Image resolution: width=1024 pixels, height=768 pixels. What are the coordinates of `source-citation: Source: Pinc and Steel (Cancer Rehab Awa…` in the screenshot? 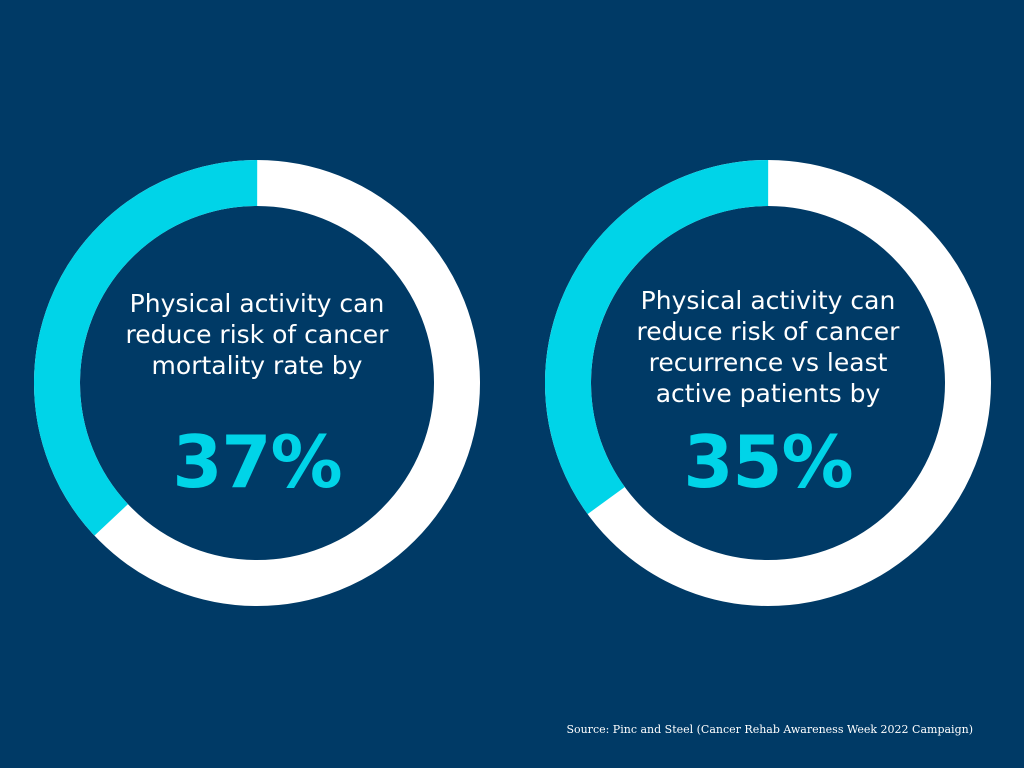 It's located at (769, 729).